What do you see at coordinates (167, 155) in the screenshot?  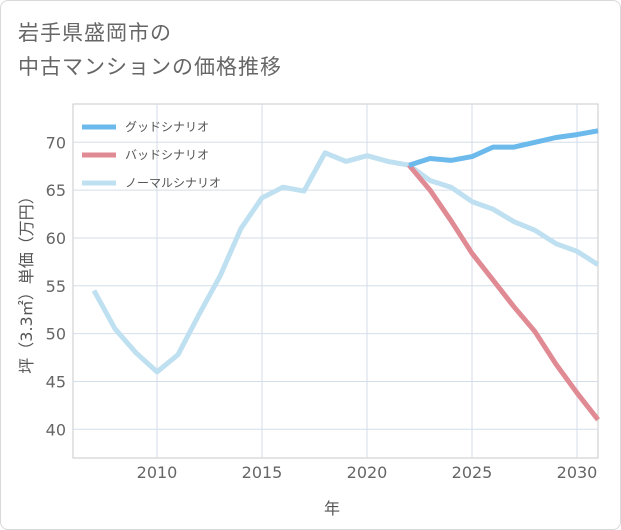 I see `legend-label: バッドシナリオ` at bounding box center [167, 155].